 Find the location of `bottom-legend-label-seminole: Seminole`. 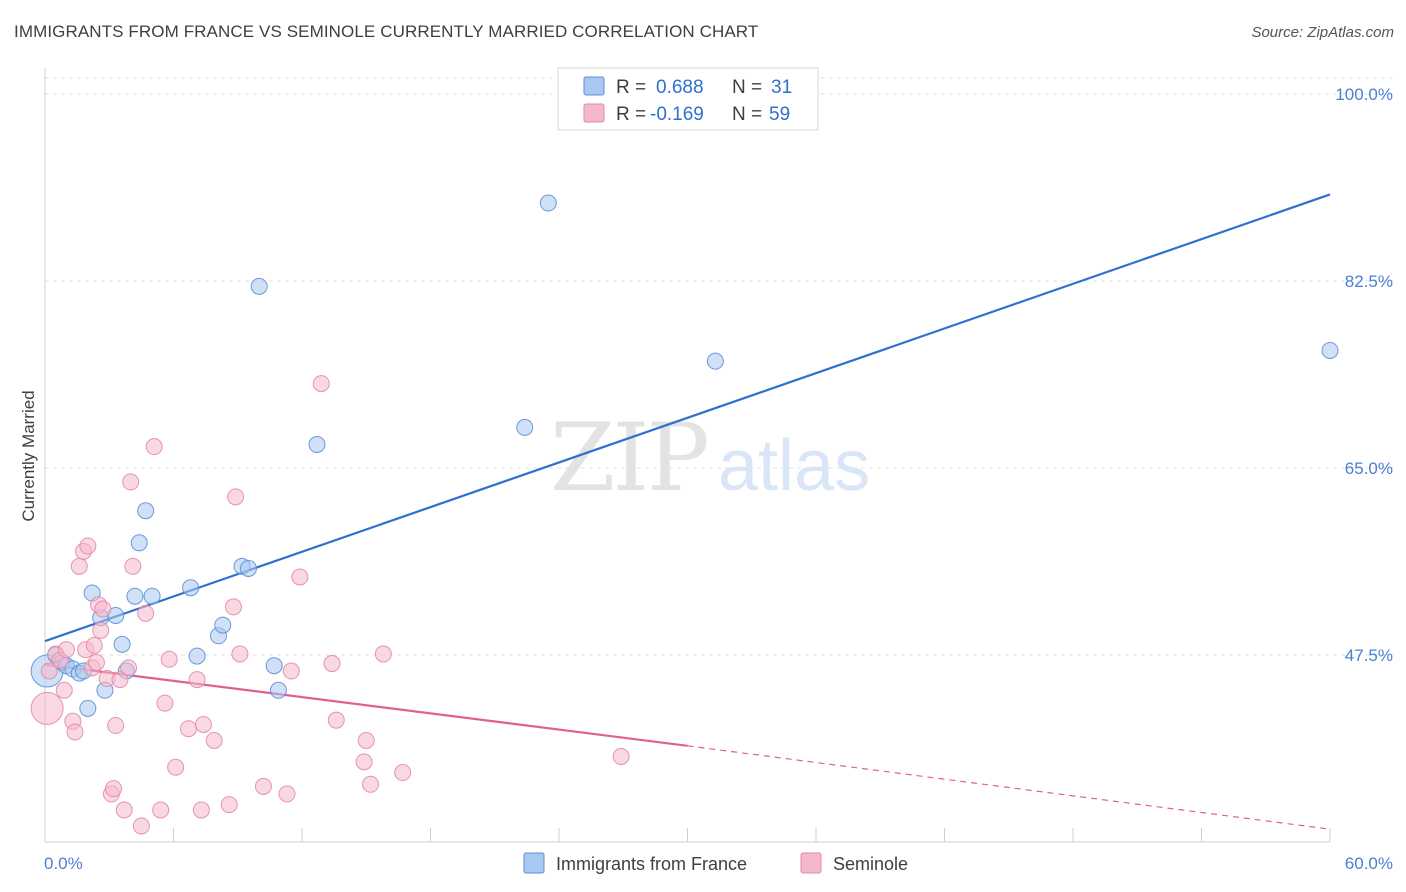

bottom-legend-label-seminole: Seminole is located at coordinates (870, 864).